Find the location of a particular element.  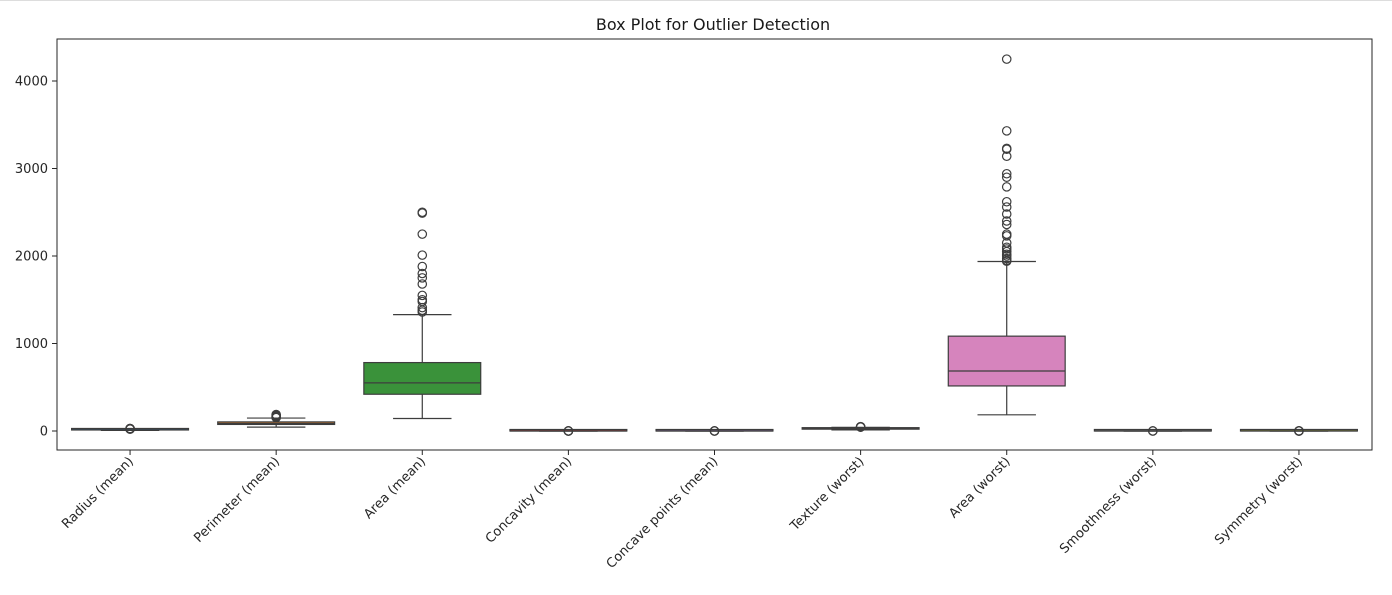

y-axis: 0 1000 2000 3000 4000 is located at coordinates (36, 257).